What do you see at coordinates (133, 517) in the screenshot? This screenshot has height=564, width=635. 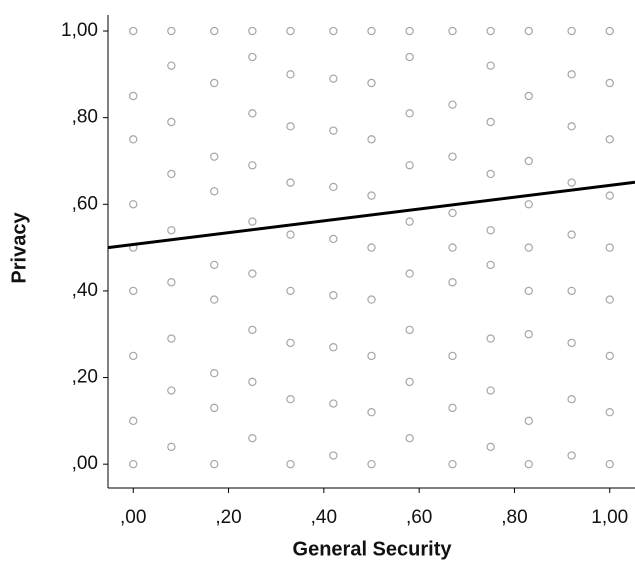 I see `x-tick-label: ,00` at bounding box center [133, 517].